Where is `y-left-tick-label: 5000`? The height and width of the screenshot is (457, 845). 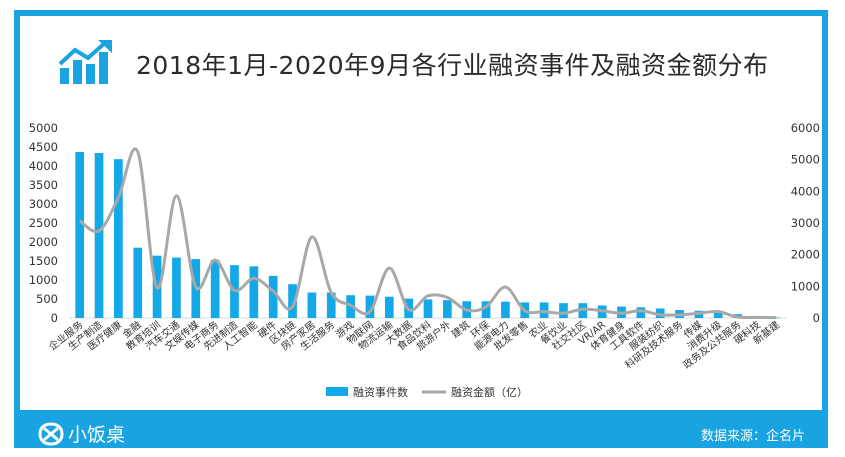 y-left-tick-label: 5000 is located at coordinates (43, 128).